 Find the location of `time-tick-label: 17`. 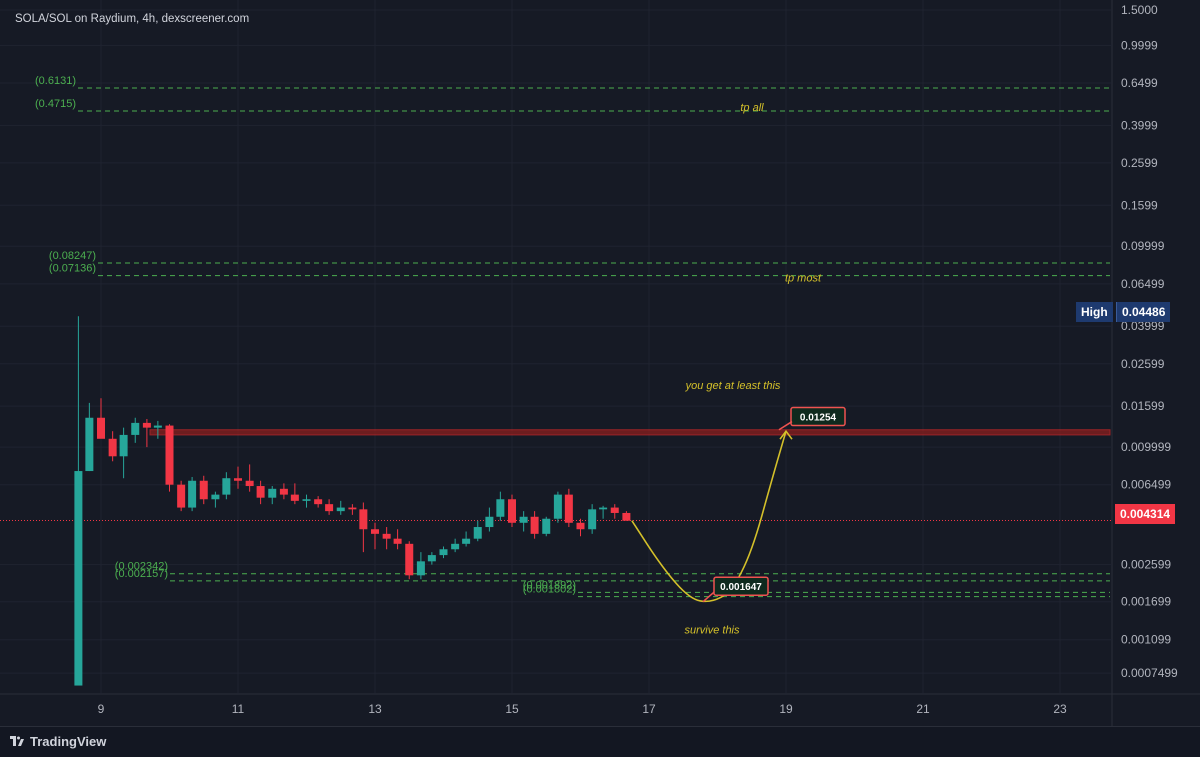

time-tick-label: 17 is located at coordinates (649, 709).